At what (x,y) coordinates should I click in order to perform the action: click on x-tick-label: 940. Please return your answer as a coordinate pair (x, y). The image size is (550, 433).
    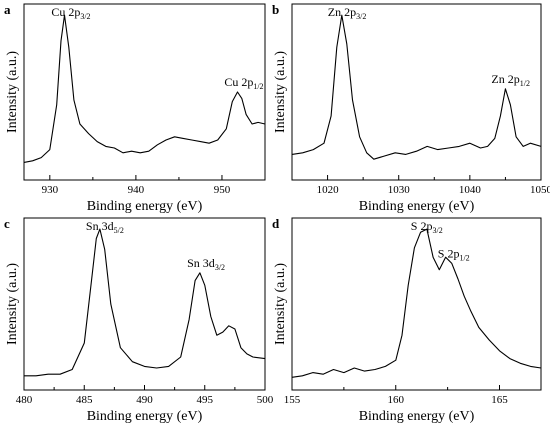
    Looking at the image, I should click on (136, 190).